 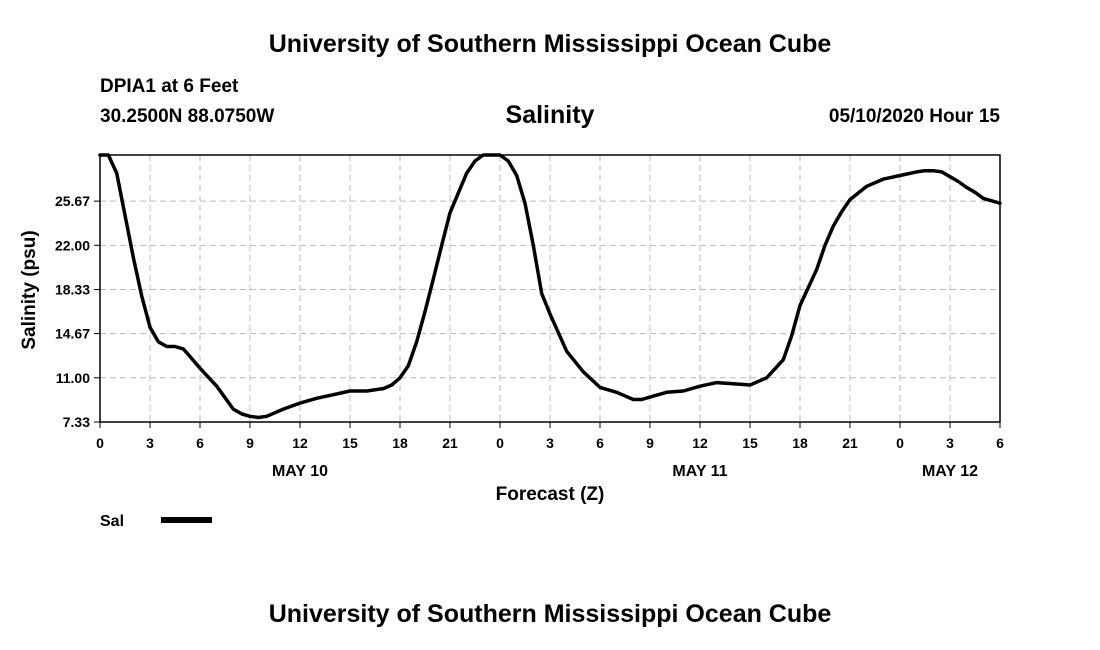 What do you see at coordinates (550, 115) in the screenshot?
I see `chart-title: Salinity` at bounding box center [550, 115].